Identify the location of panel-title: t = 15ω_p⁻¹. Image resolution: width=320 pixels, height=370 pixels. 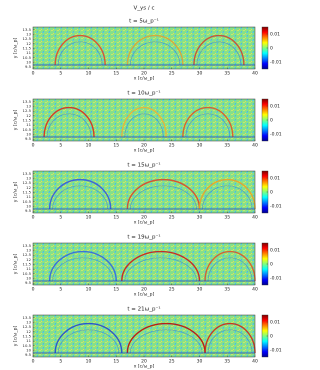
(143, 165).